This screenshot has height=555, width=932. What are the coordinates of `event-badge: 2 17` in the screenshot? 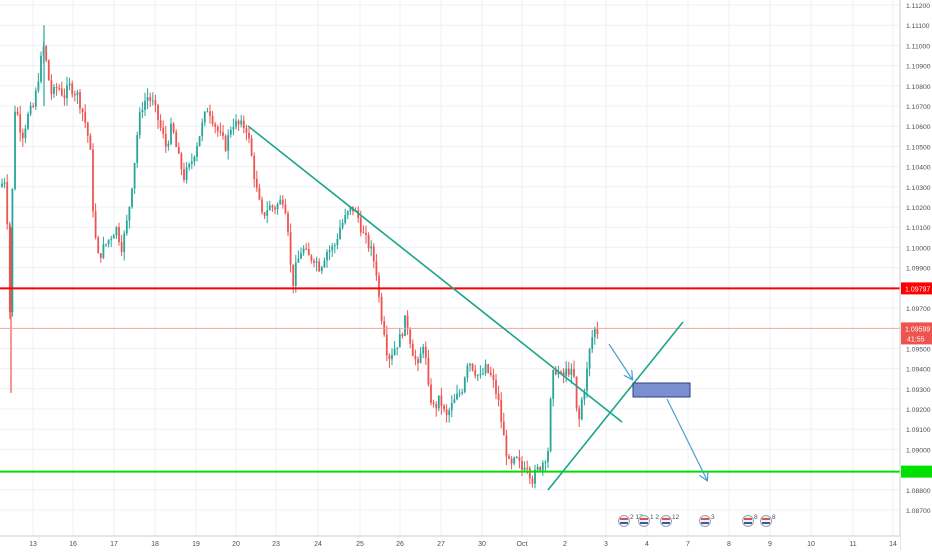 It's located at (631, 520).